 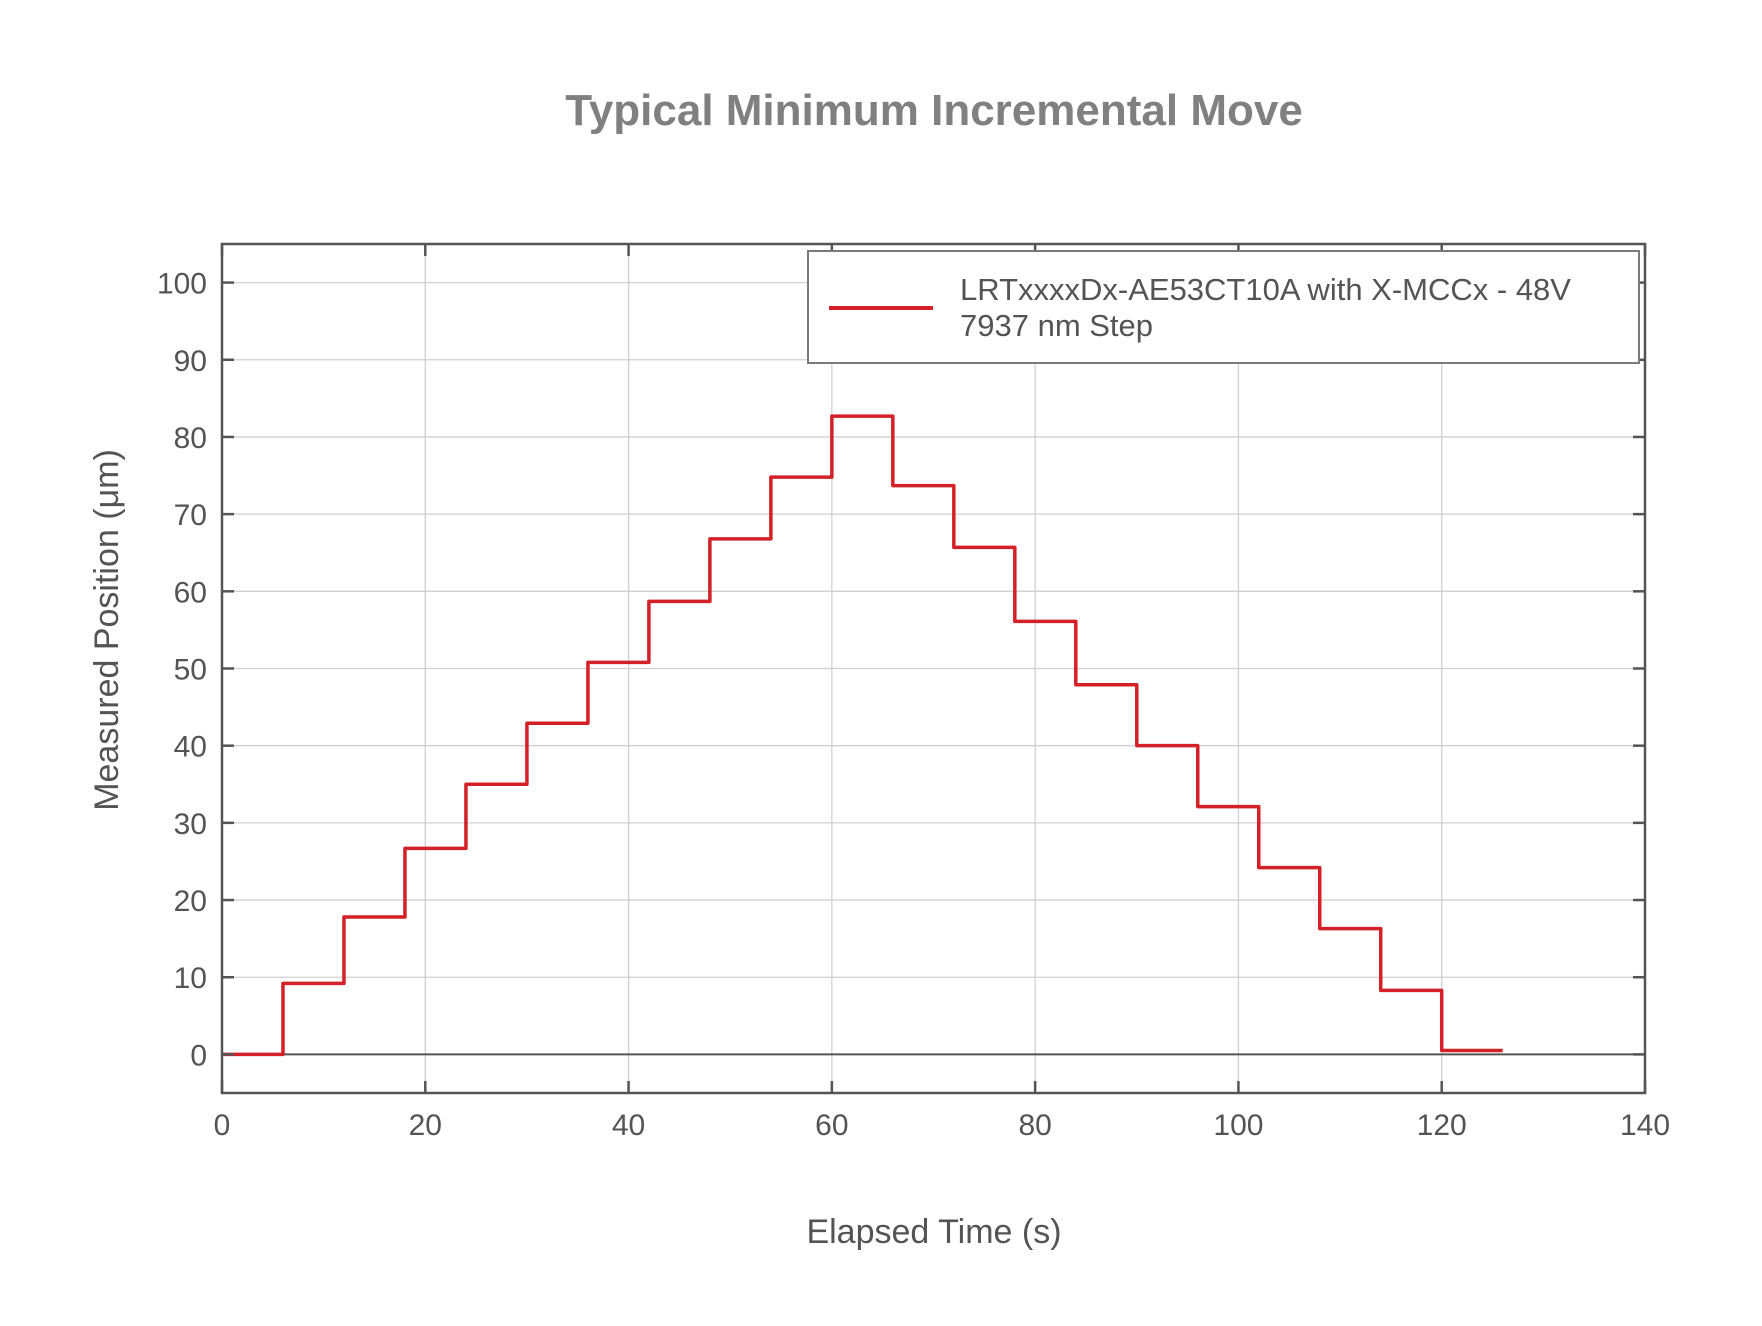 What do you see at coordinates (1238, 1125) in the screenshot?
I see `x-tick-label: 100` at bounding box center [1238, 1125].